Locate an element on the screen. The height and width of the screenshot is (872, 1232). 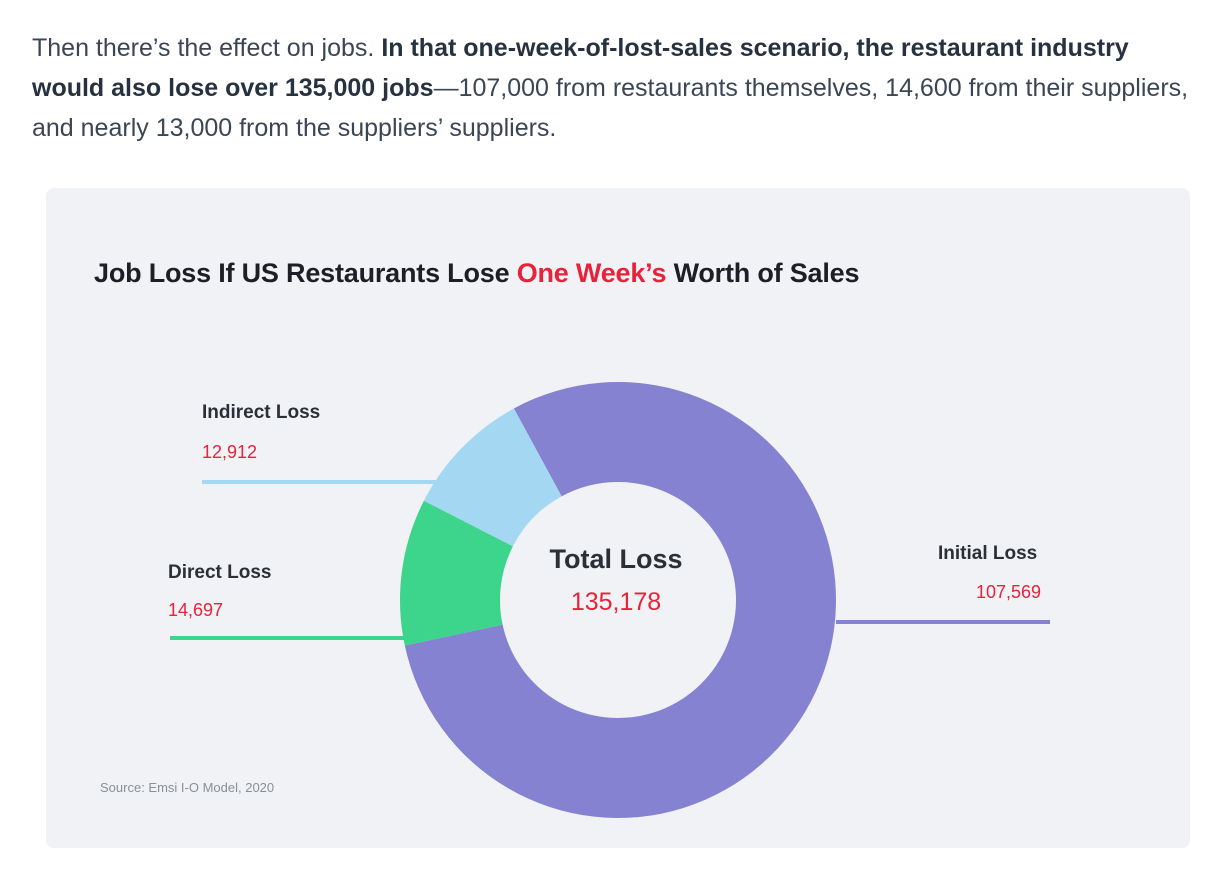
chart-title-highlight: One Week’s is located at coordinates (591, 273).